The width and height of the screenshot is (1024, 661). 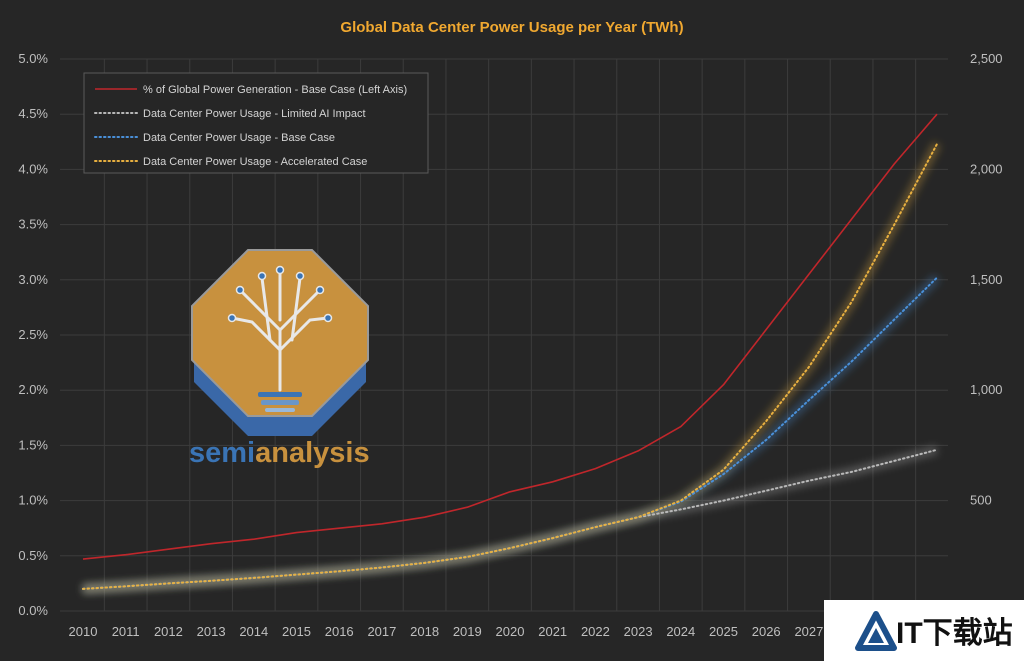 I want to click on left-axis-tick-label: 1.5%, so click(x=33, y=444).